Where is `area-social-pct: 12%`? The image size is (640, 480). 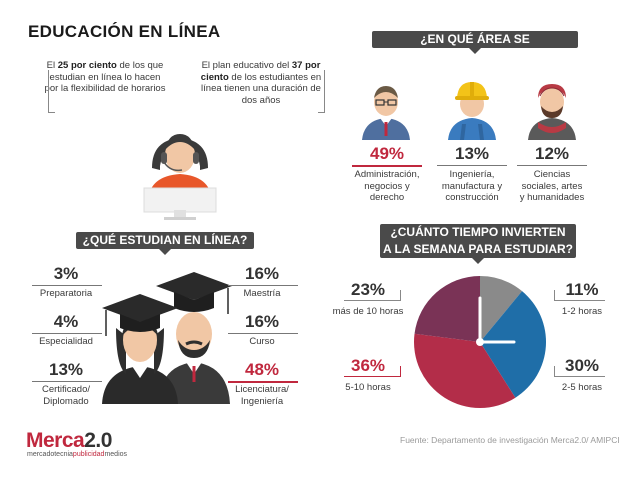
area-social-pct: 12% is located at coordinates (552, 153).